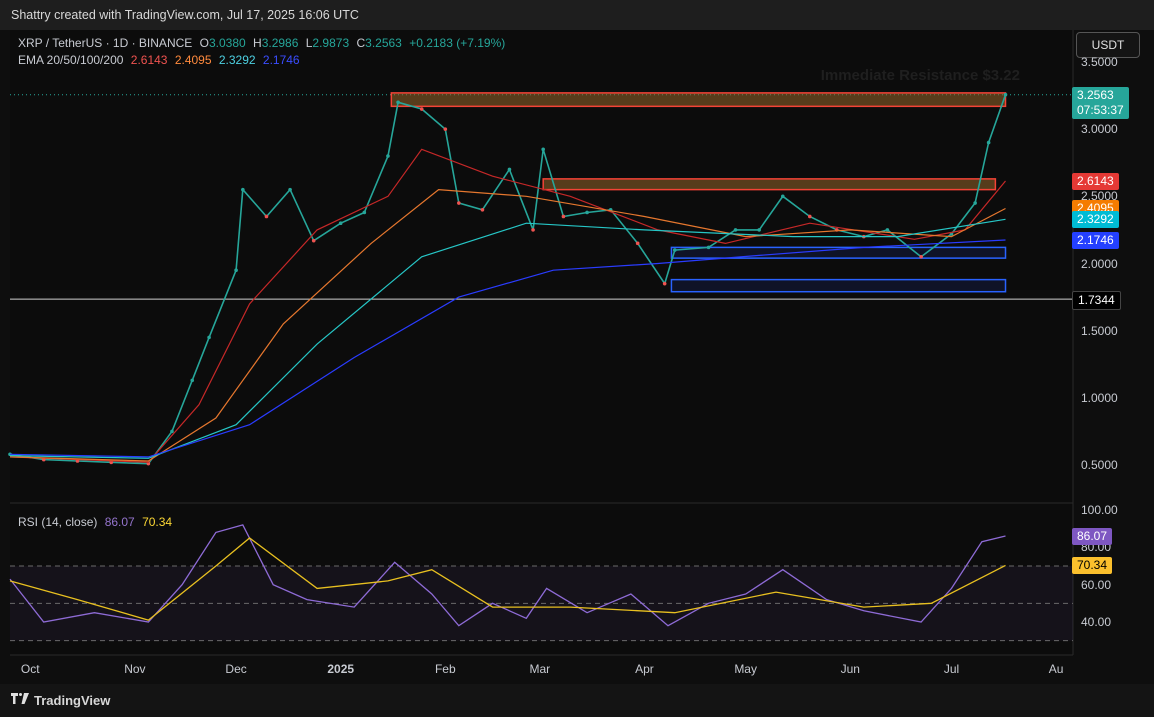  Describe the element at coordinates (1096, 584) in the screenshot. I see `rsi-tick-label: 60.00` at that location.